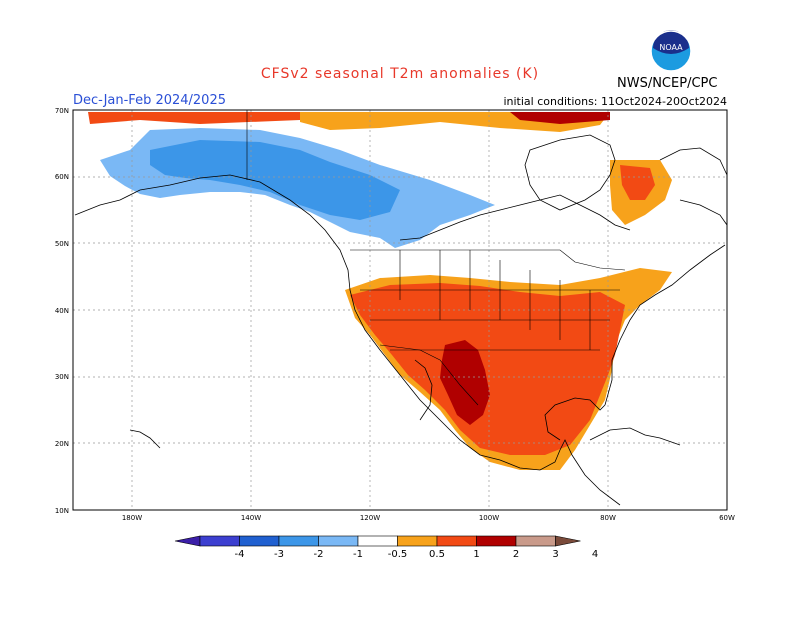  What do you see at coordinates (489, 518) in the screenshot?
I see `svg-text: 100W` at bounding box center [489, 518].